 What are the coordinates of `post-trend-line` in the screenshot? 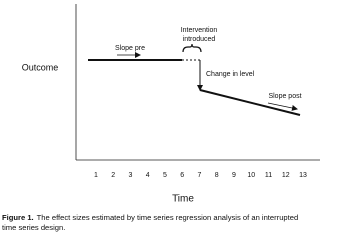 It's located at (250, 102).